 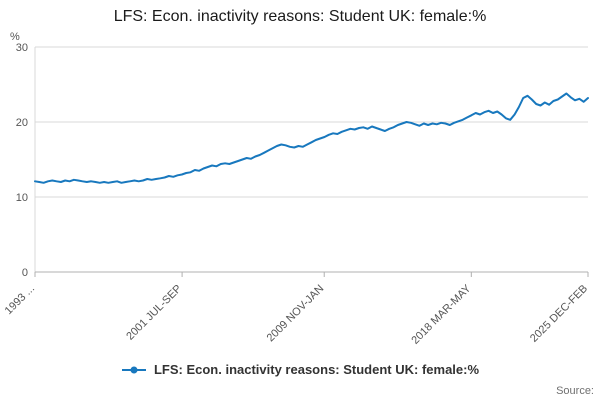 What do you see at coordinates (25, 273) in the screenshot?
I see `y-tick-label: 0` at bounding box center [25, 273].